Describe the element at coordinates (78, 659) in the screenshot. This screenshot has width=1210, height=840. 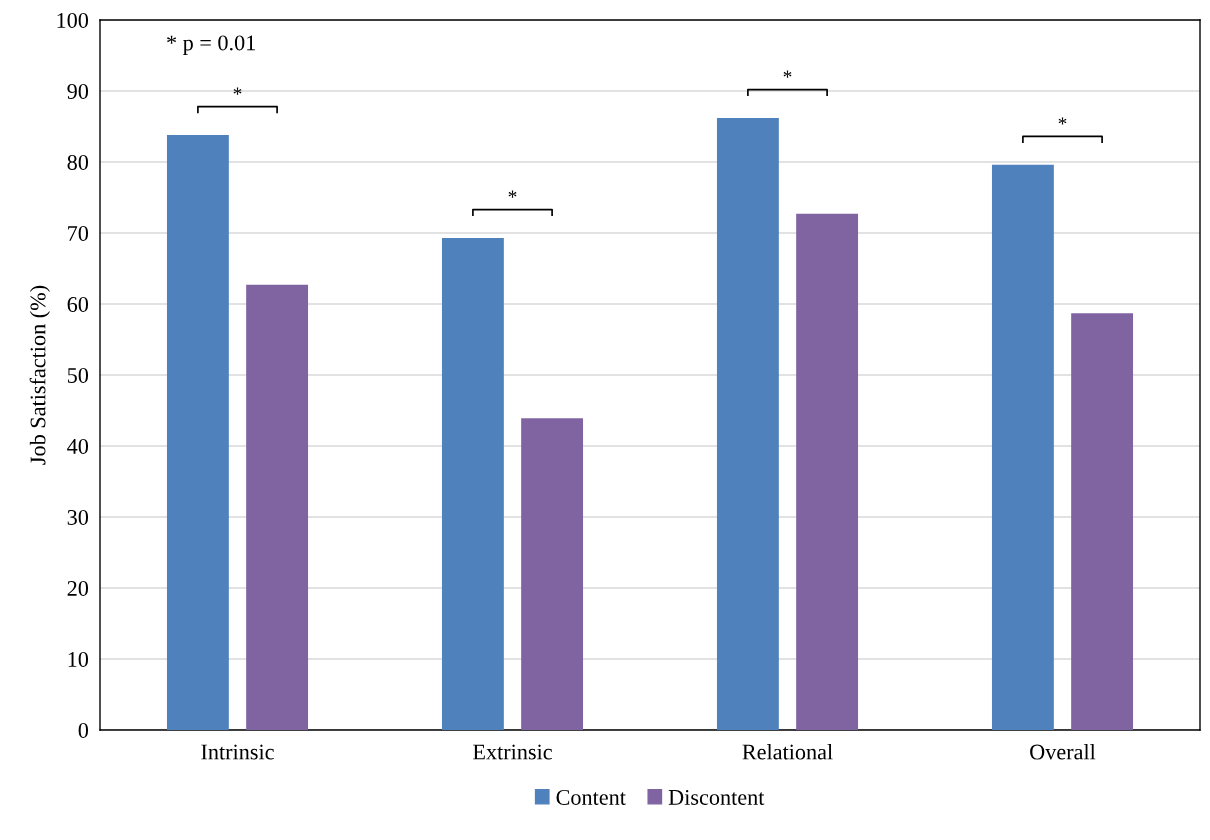
I see `y-tick-label: 10` at that location.